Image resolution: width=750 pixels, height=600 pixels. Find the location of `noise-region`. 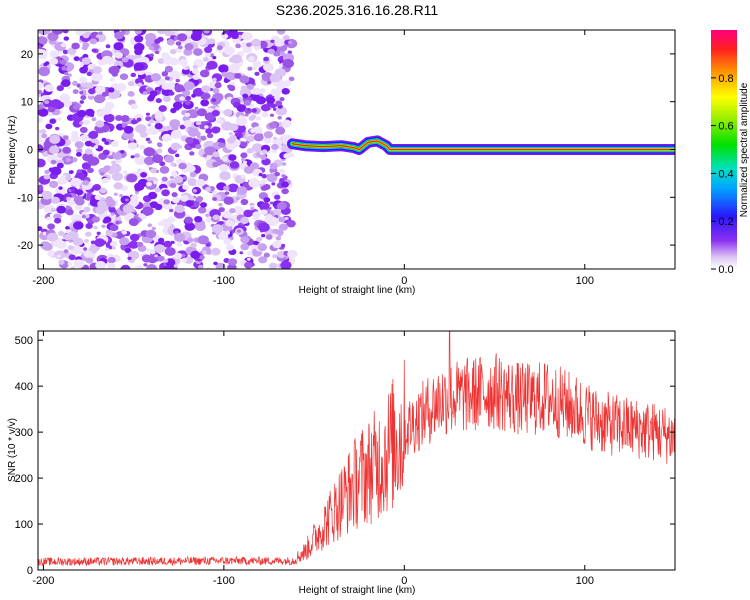

noise-region is located at coordinates (168, 149).